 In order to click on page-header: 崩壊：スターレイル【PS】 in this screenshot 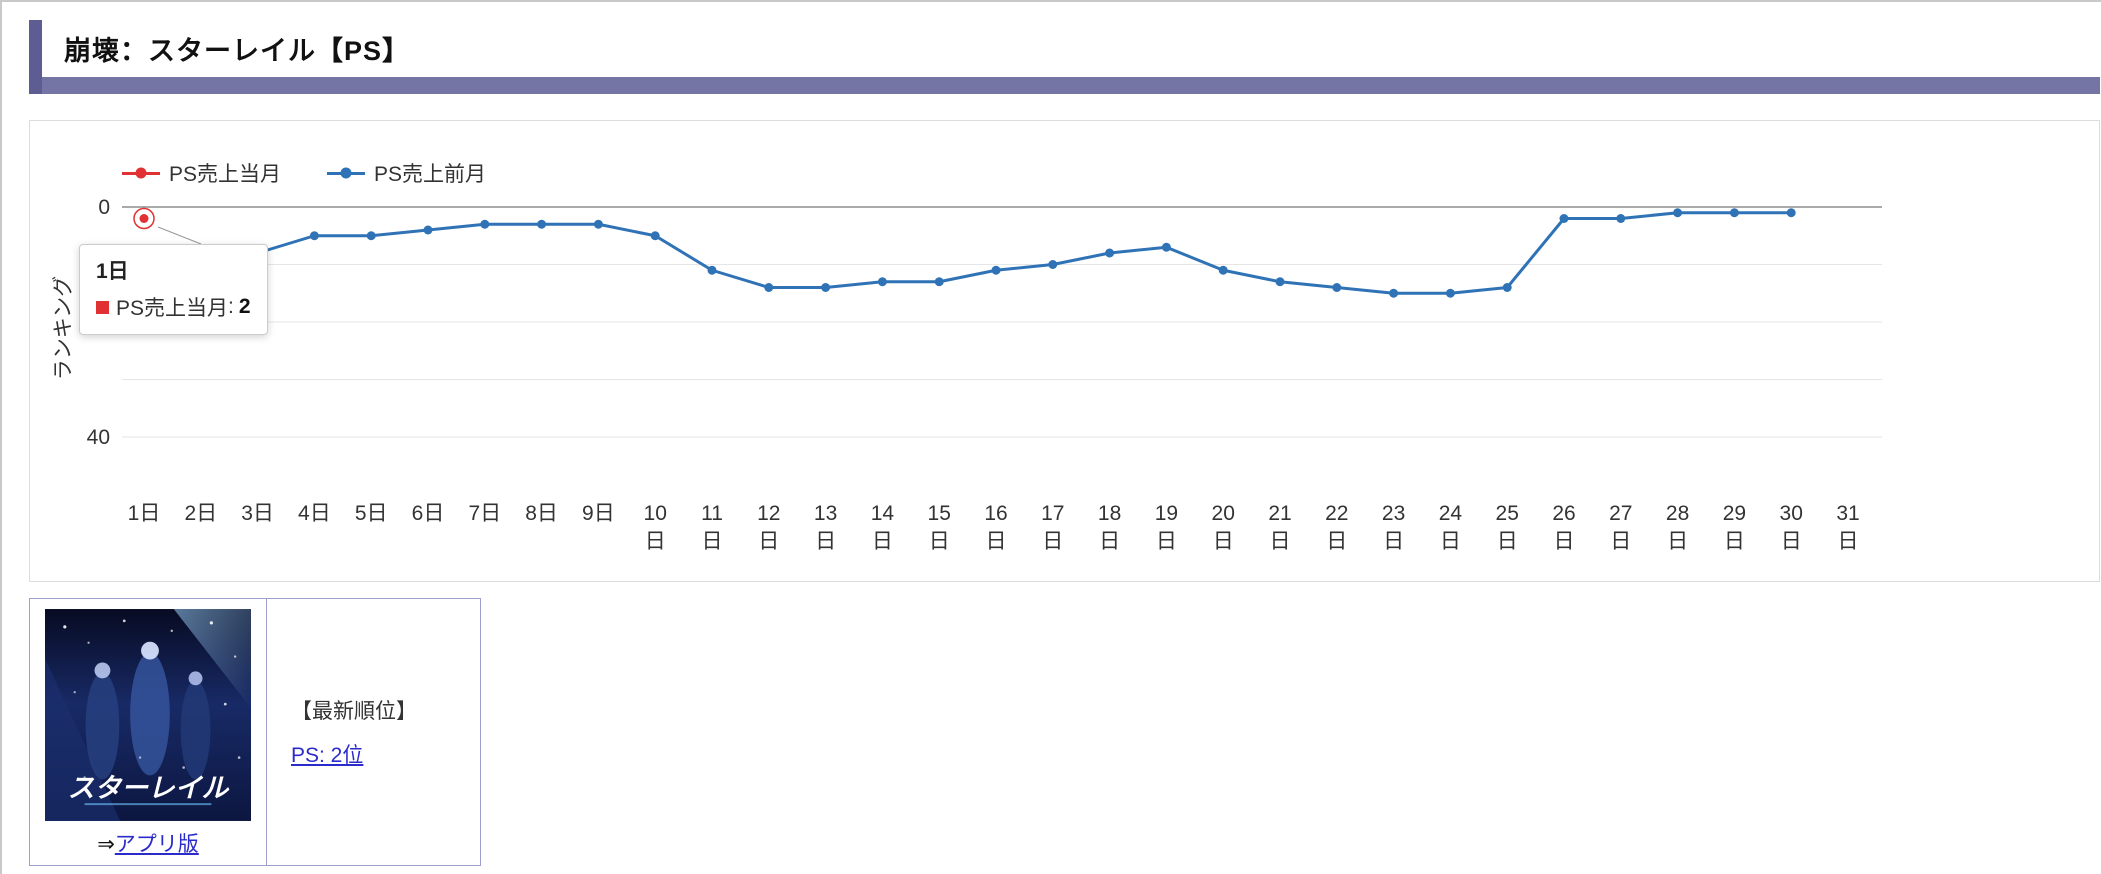, I will do `click(1064, 57)`.